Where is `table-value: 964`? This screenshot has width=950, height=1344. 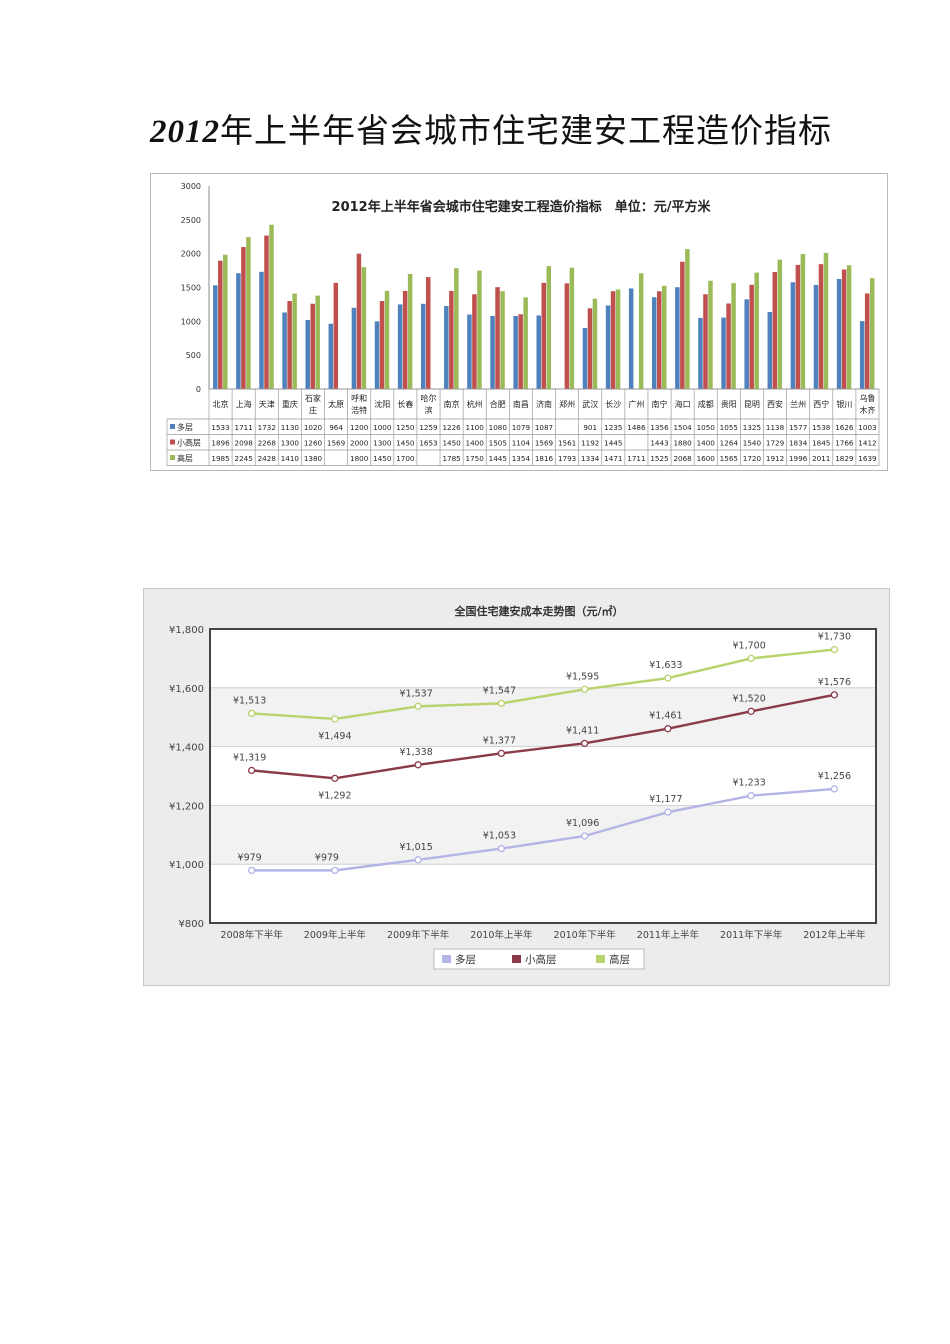
table-value: 964 is located at coordinates (336, 427).